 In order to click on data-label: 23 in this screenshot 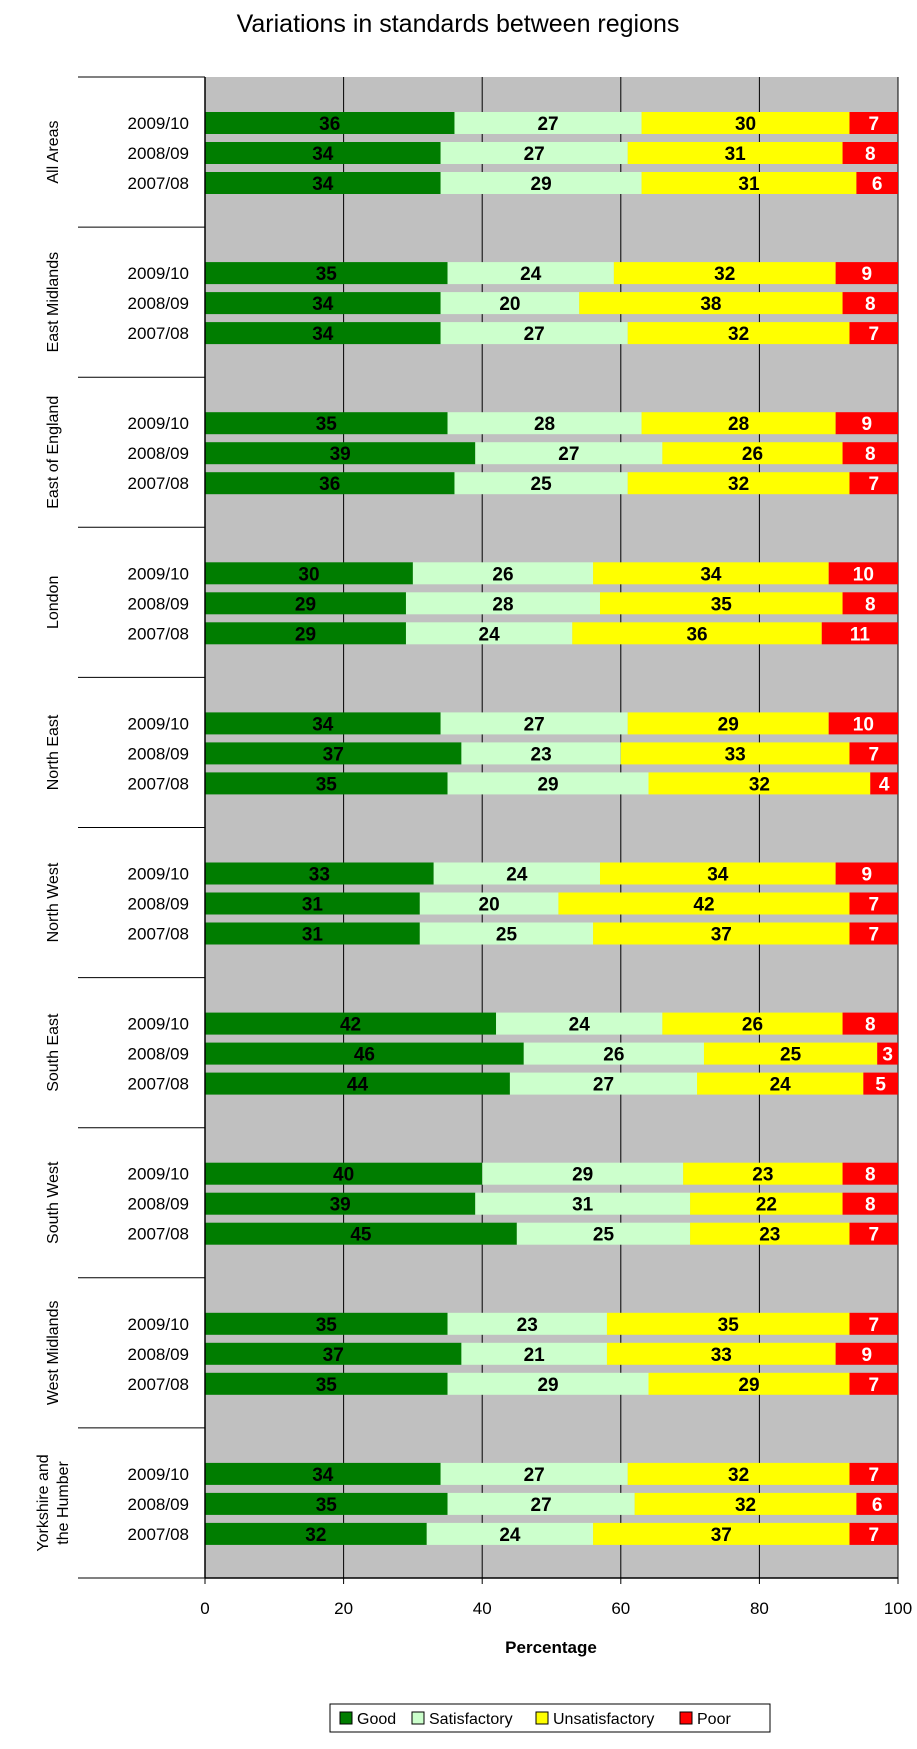, I will do `click(541, 754)`.